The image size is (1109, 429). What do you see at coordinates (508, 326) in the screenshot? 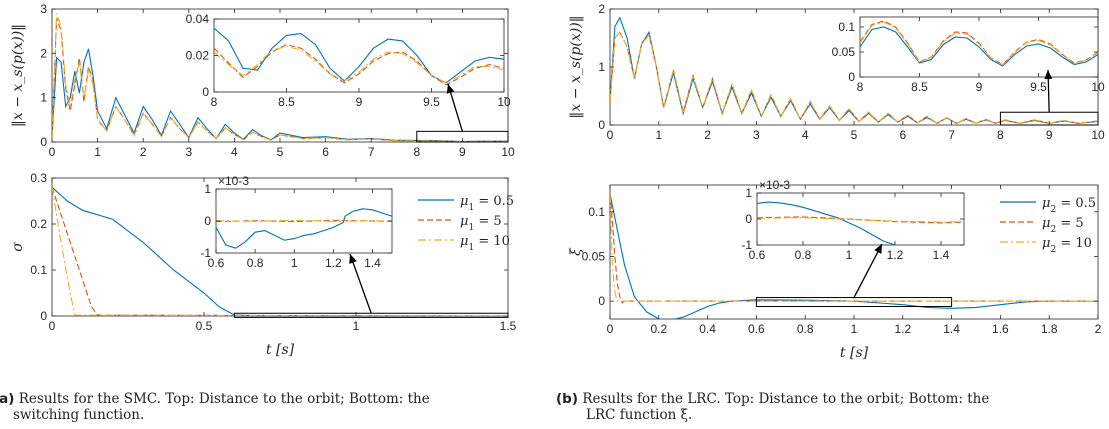
I see `x-tick-label: 1.5` at bounding box center [508, 326].